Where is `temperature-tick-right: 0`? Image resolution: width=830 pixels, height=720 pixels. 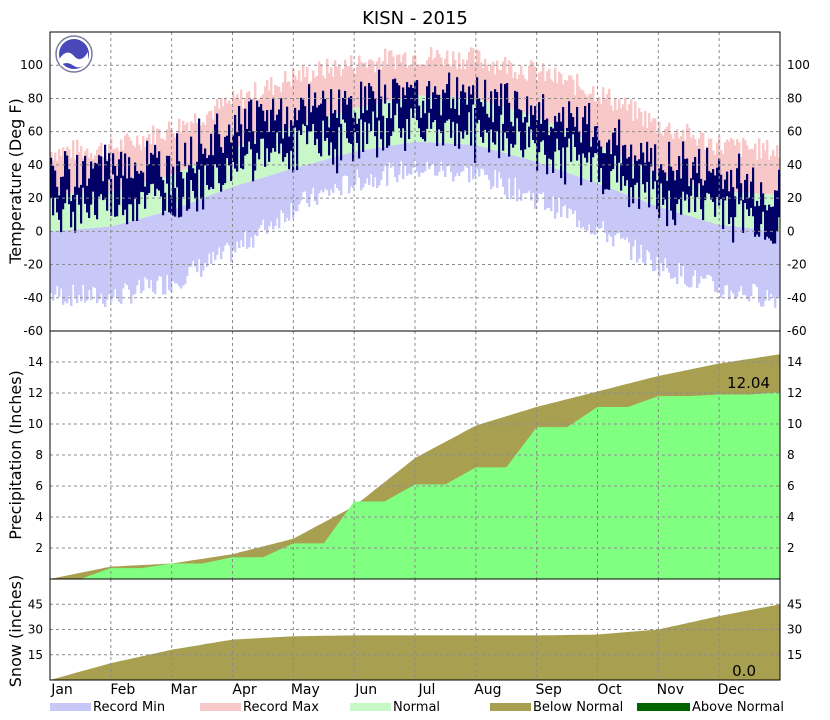 temperature-tick-right: 0 is located at coordinates (791, 231).